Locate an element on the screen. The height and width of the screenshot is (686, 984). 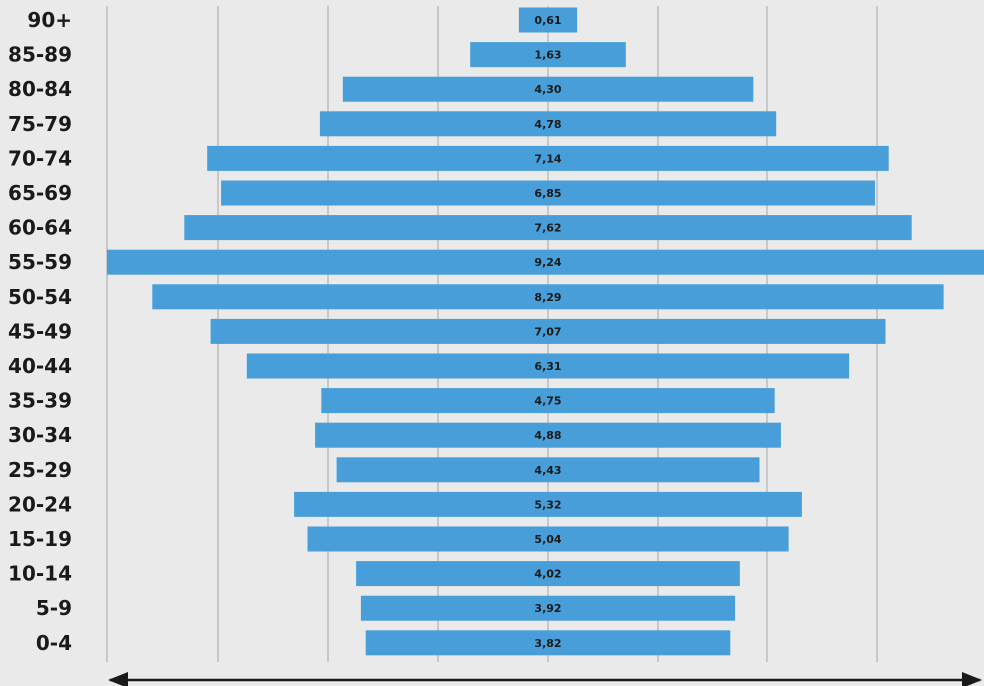
data-label: 5,04 is located at coordinates (547, 539).